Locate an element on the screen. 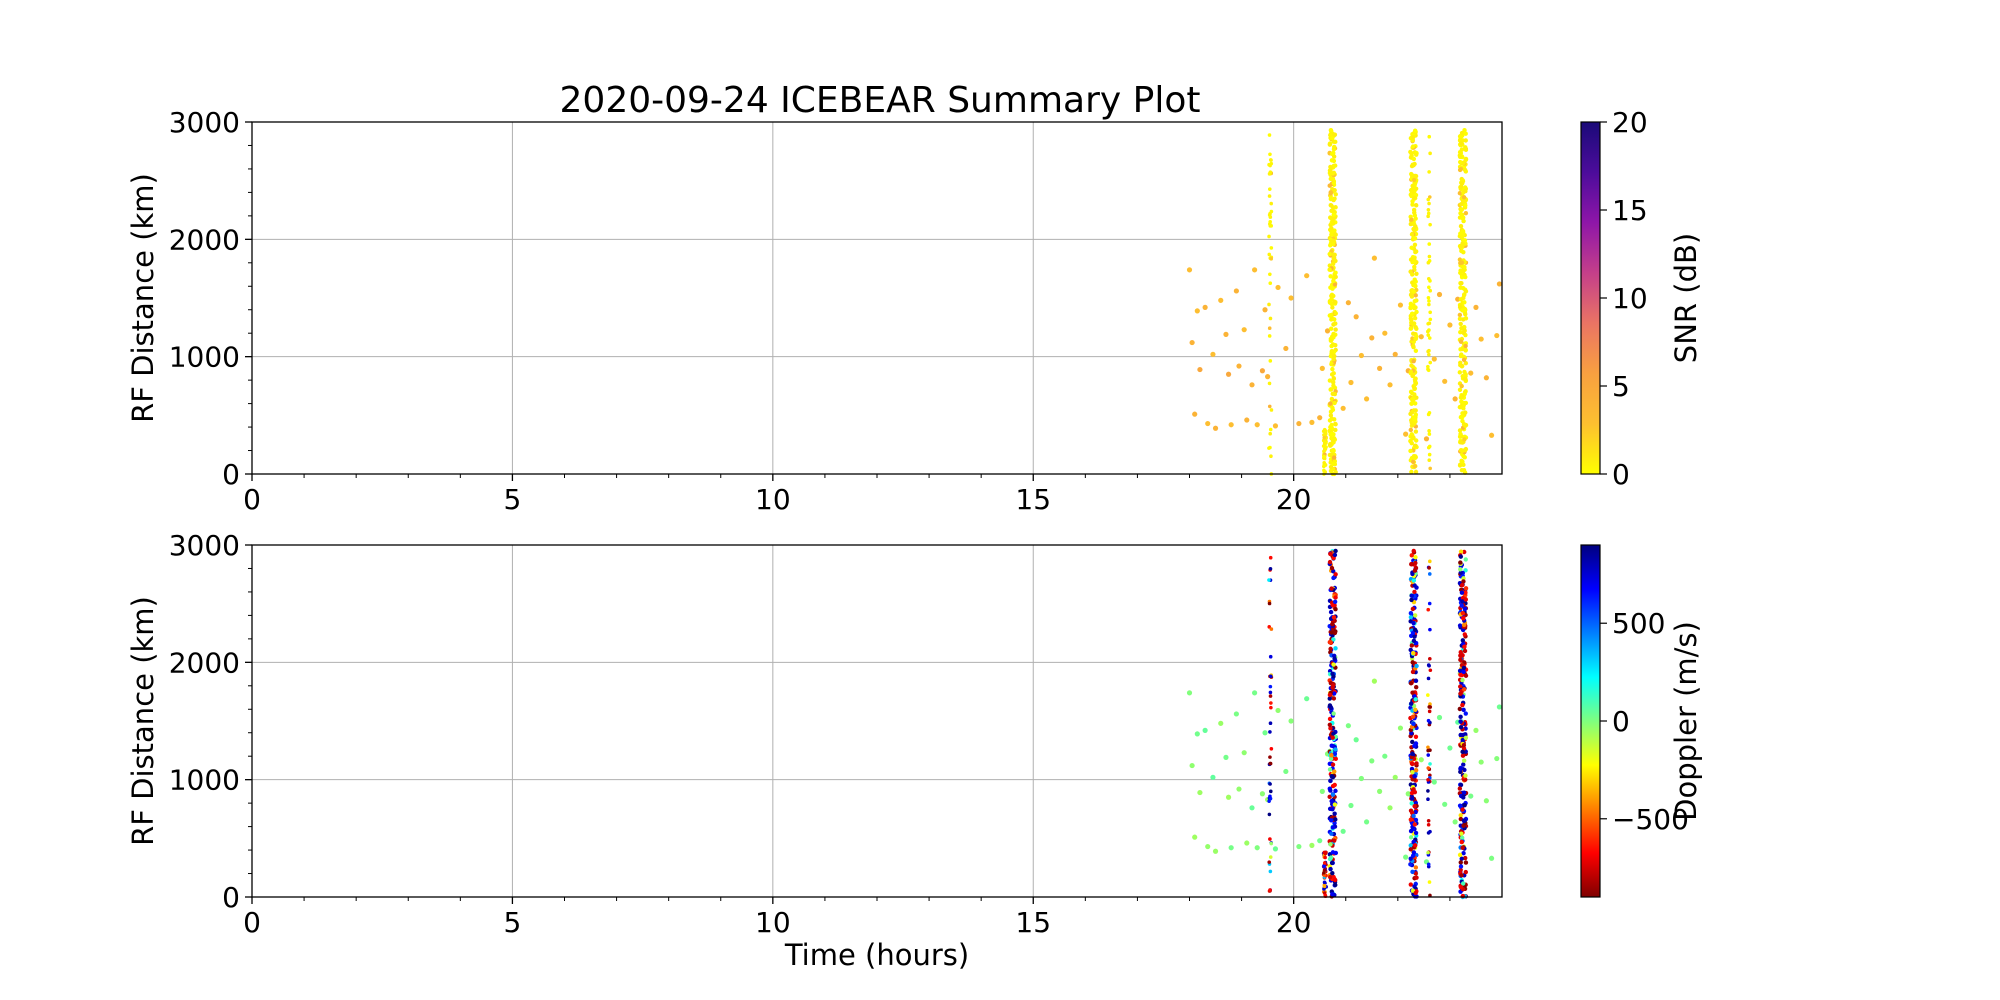 The image size is (2000, 1000). chart-title: 2020-09-24 ICEBEAR Summary Plot is located at coordinates (880, 100).